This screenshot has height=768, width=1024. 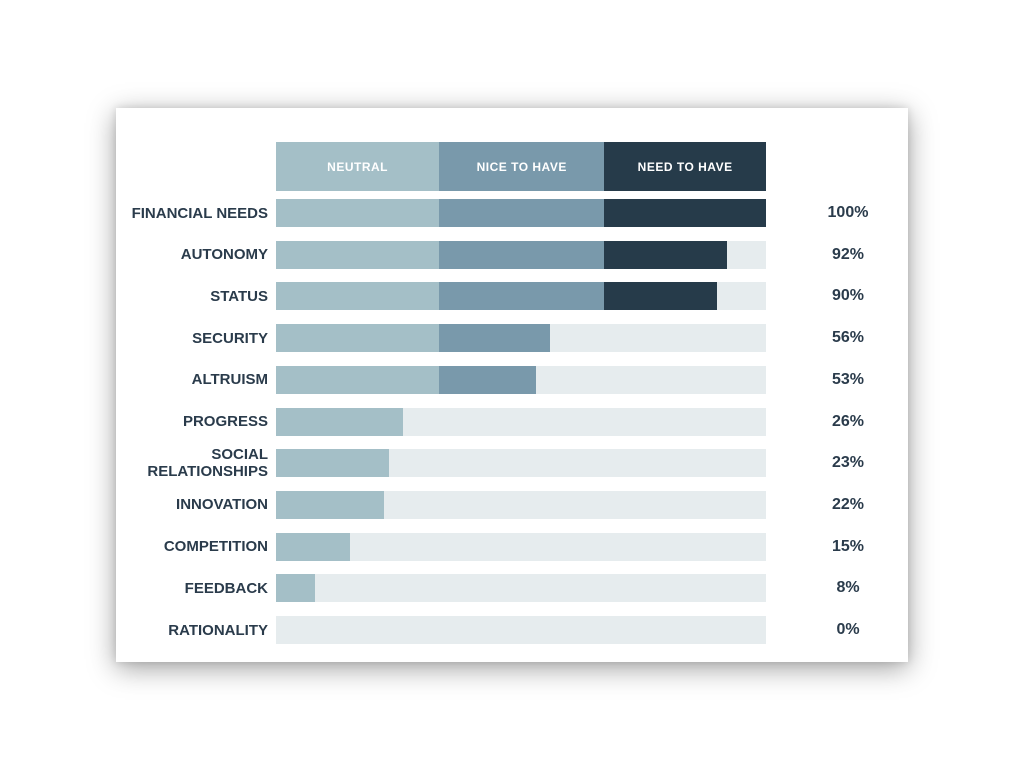 I want to click on bar-row-security: SECURITY 56%, so click(x=512, y=338).